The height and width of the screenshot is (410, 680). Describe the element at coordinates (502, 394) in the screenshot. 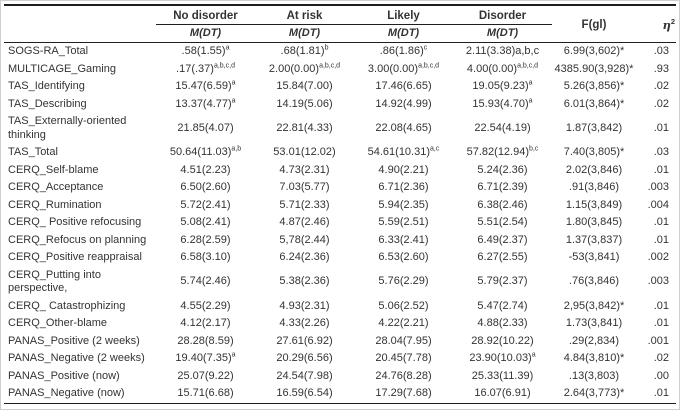

I see `group-mean-cell: 16.07(6.91)` at that location.